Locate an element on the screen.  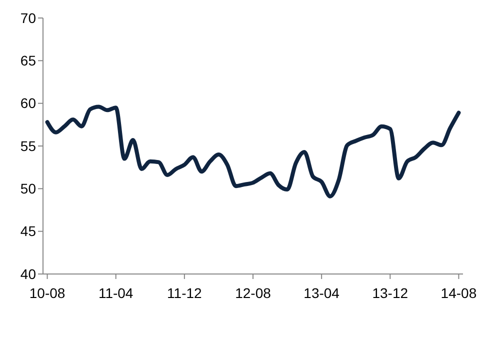
x-tick-label: 14-08 is located at coordinates (458, 293).